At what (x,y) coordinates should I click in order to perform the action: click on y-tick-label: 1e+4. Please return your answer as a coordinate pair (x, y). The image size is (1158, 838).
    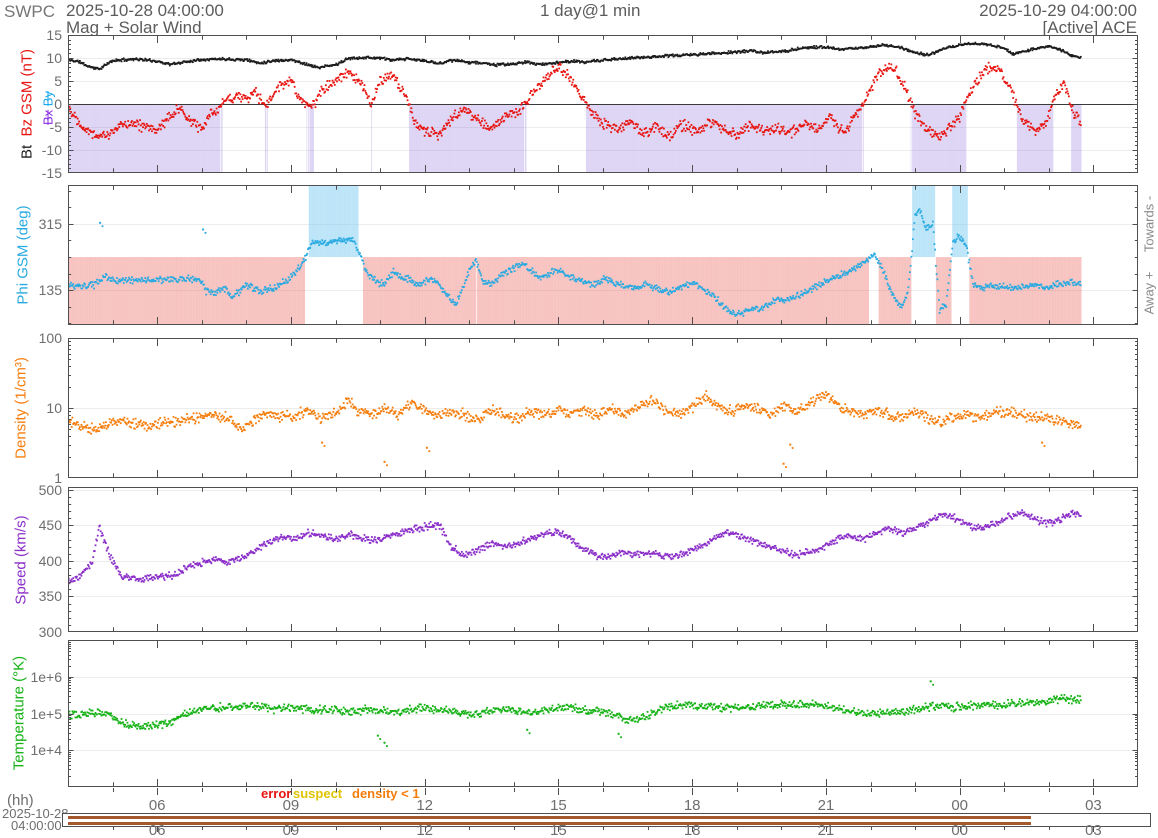
    Looking at the image, I should click on (46, 750).